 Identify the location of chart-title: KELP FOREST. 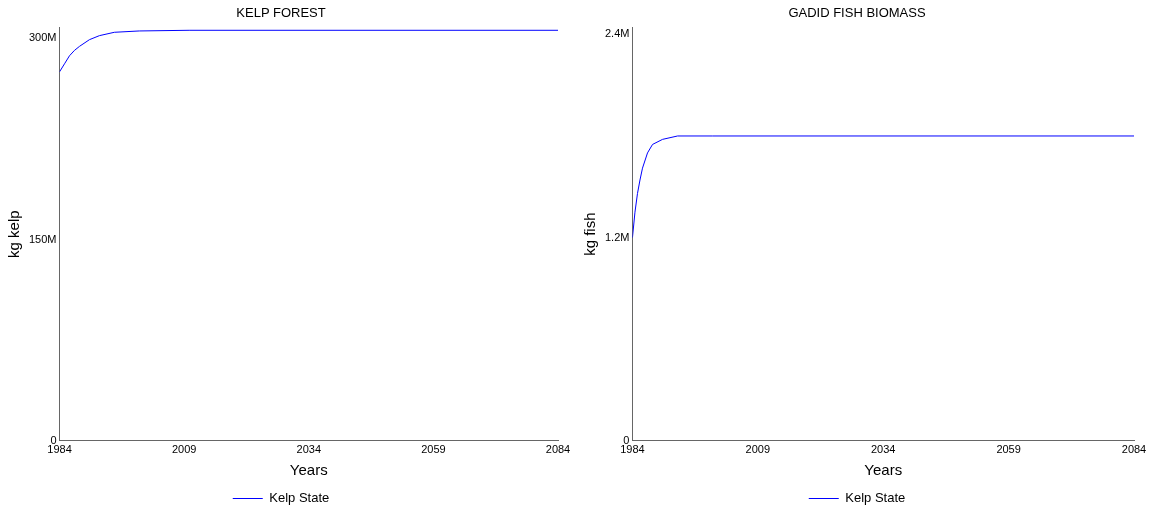
(281, 13).